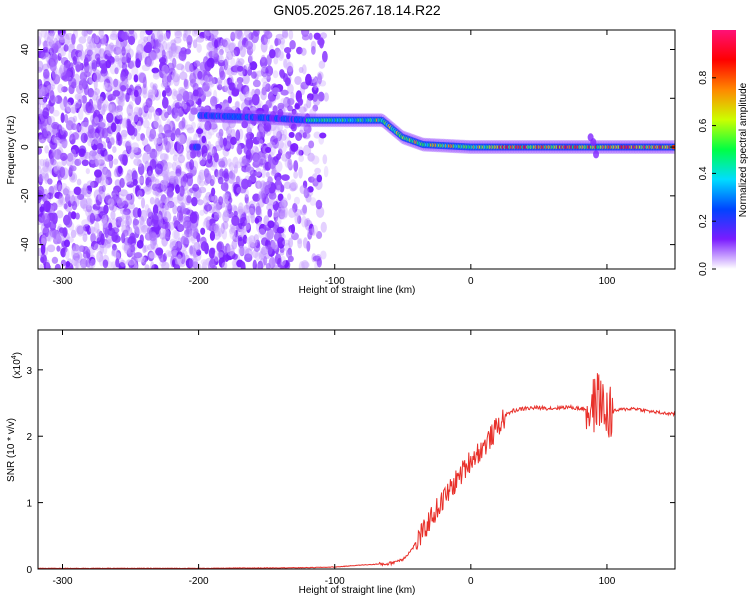 Image resolution: width=750 pixels, height=600 pixels. Describe the element at coordinates (743, 149) in the screenshot. I see `colorbar-label: Normalized spectral amplitude` at that location.